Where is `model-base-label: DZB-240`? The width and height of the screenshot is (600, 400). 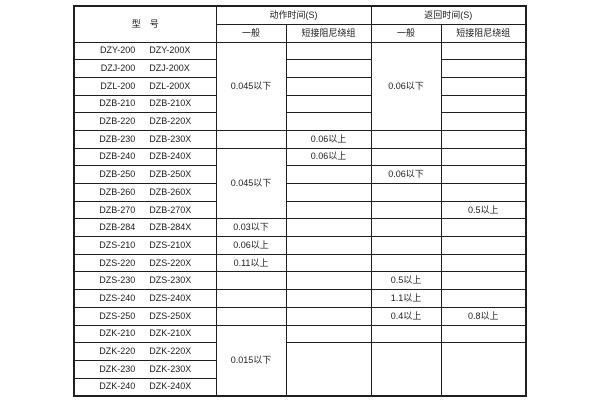 model-base-label: DZB-240 is located at coordinates (117, 156).